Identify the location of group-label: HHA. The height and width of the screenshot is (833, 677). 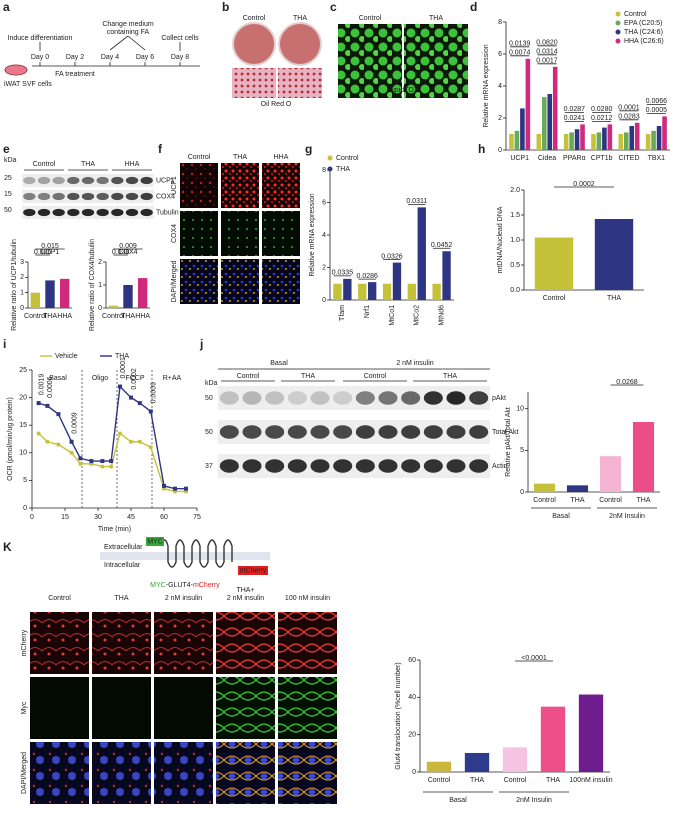
(132, 164).